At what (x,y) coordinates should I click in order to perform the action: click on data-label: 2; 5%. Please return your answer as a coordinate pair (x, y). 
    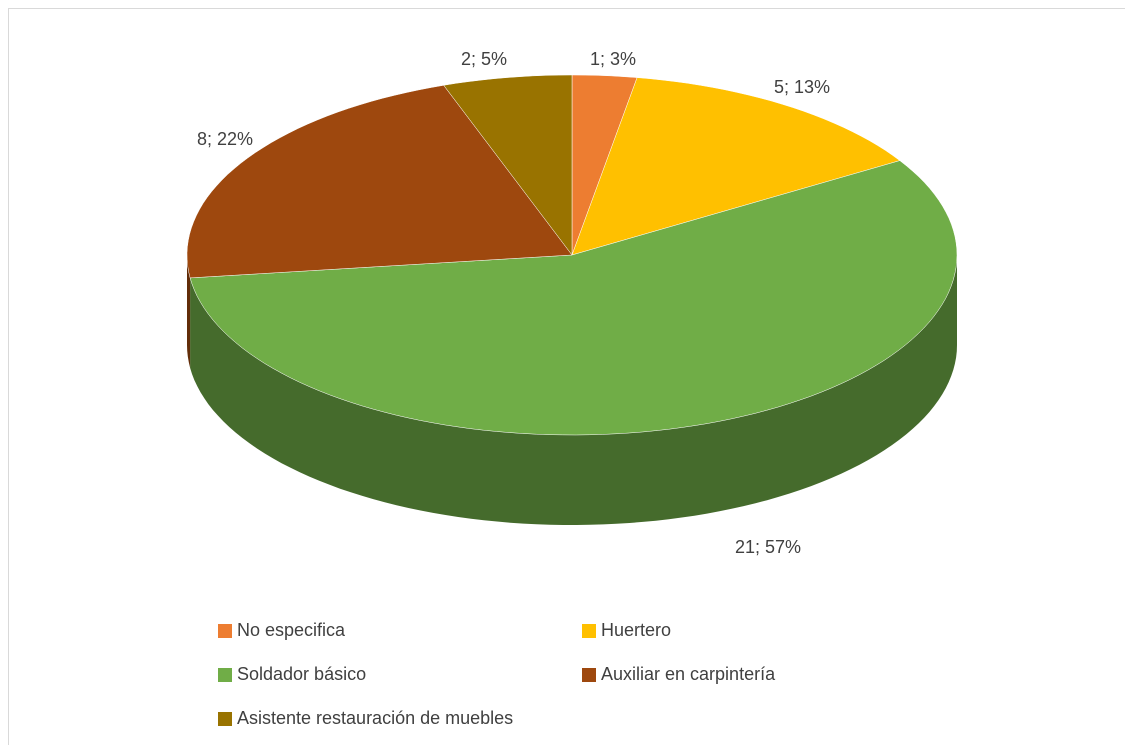
    Looking at the image, I should click on (484, 59).